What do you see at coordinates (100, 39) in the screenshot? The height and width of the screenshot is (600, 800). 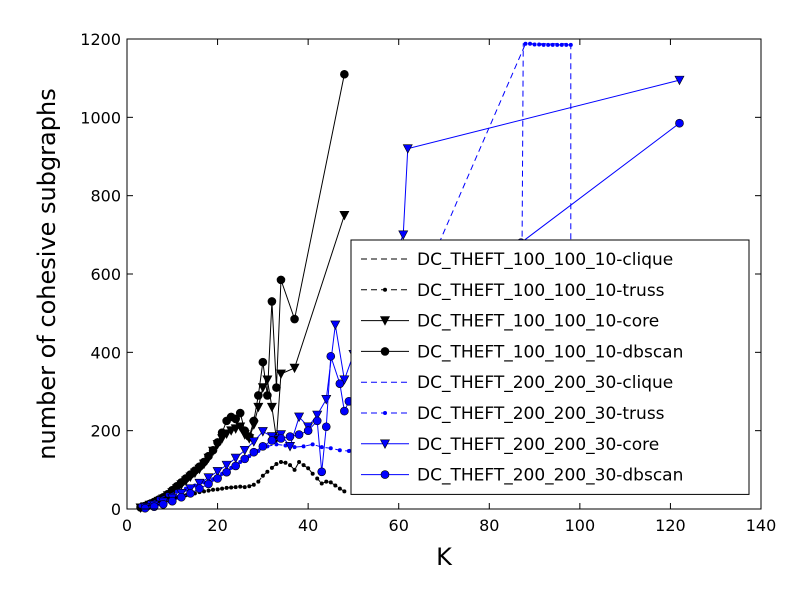 I see `y-tick-label: 1200` at bounding box center [100, 39].